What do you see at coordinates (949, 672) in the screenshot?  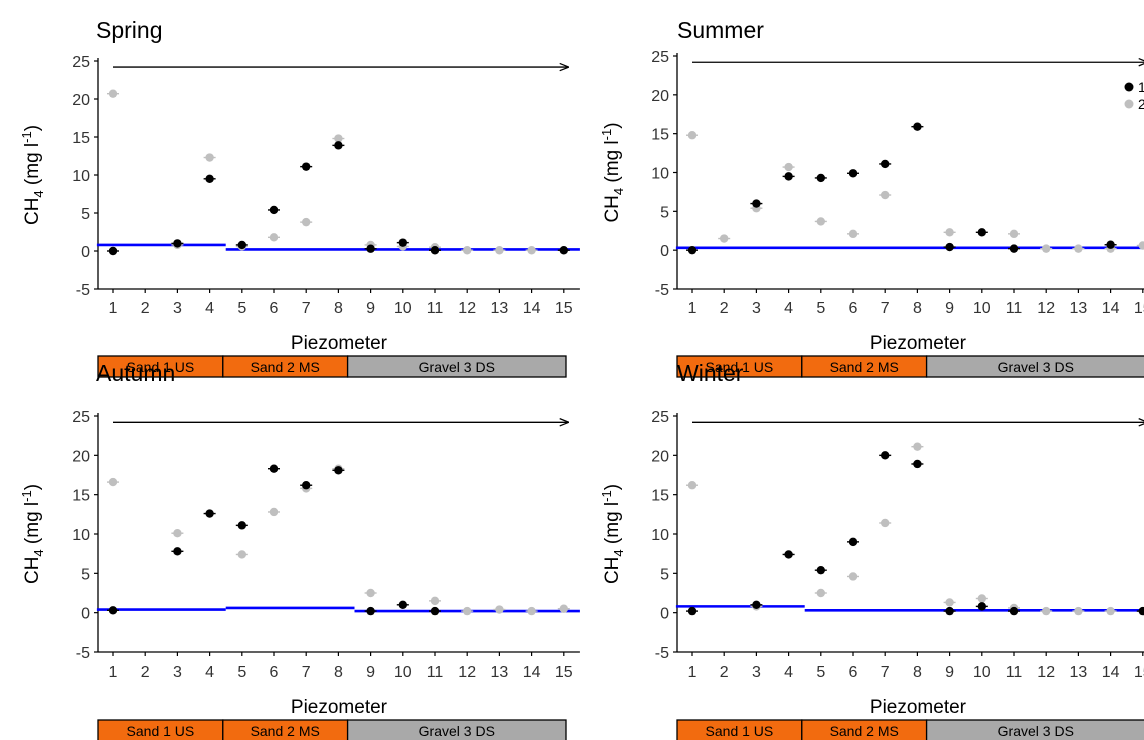 I see `x-tick-label: 9` at bounding box center [949, 672].